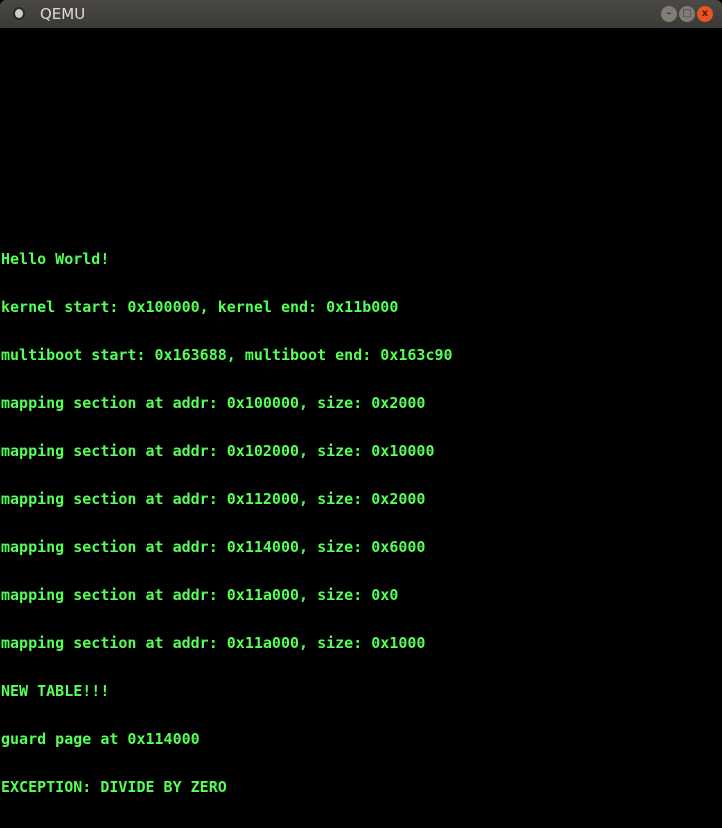 Image resolution: width=722 pixels, height=828 pixels. I want to click on title-bar: QEMU – □ x, so click(361, 14).